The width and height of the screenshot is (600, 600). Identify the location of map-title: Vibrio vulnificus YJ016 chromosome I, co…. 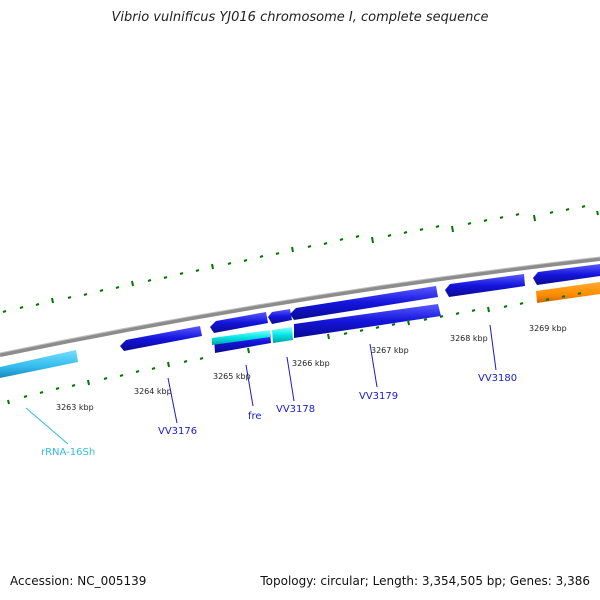
(300, 17).